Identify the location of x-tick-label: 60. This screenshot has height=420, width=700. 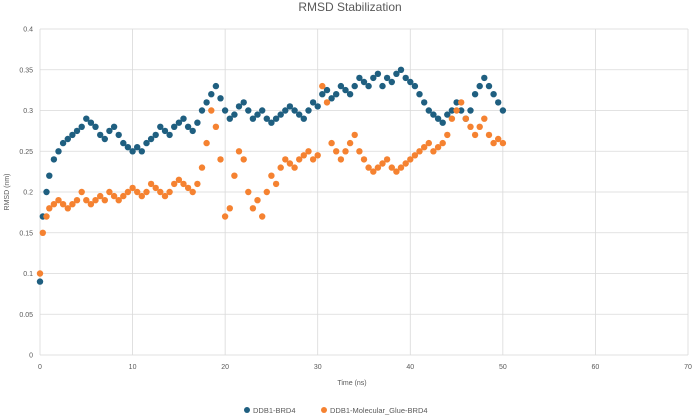
(596, 367).